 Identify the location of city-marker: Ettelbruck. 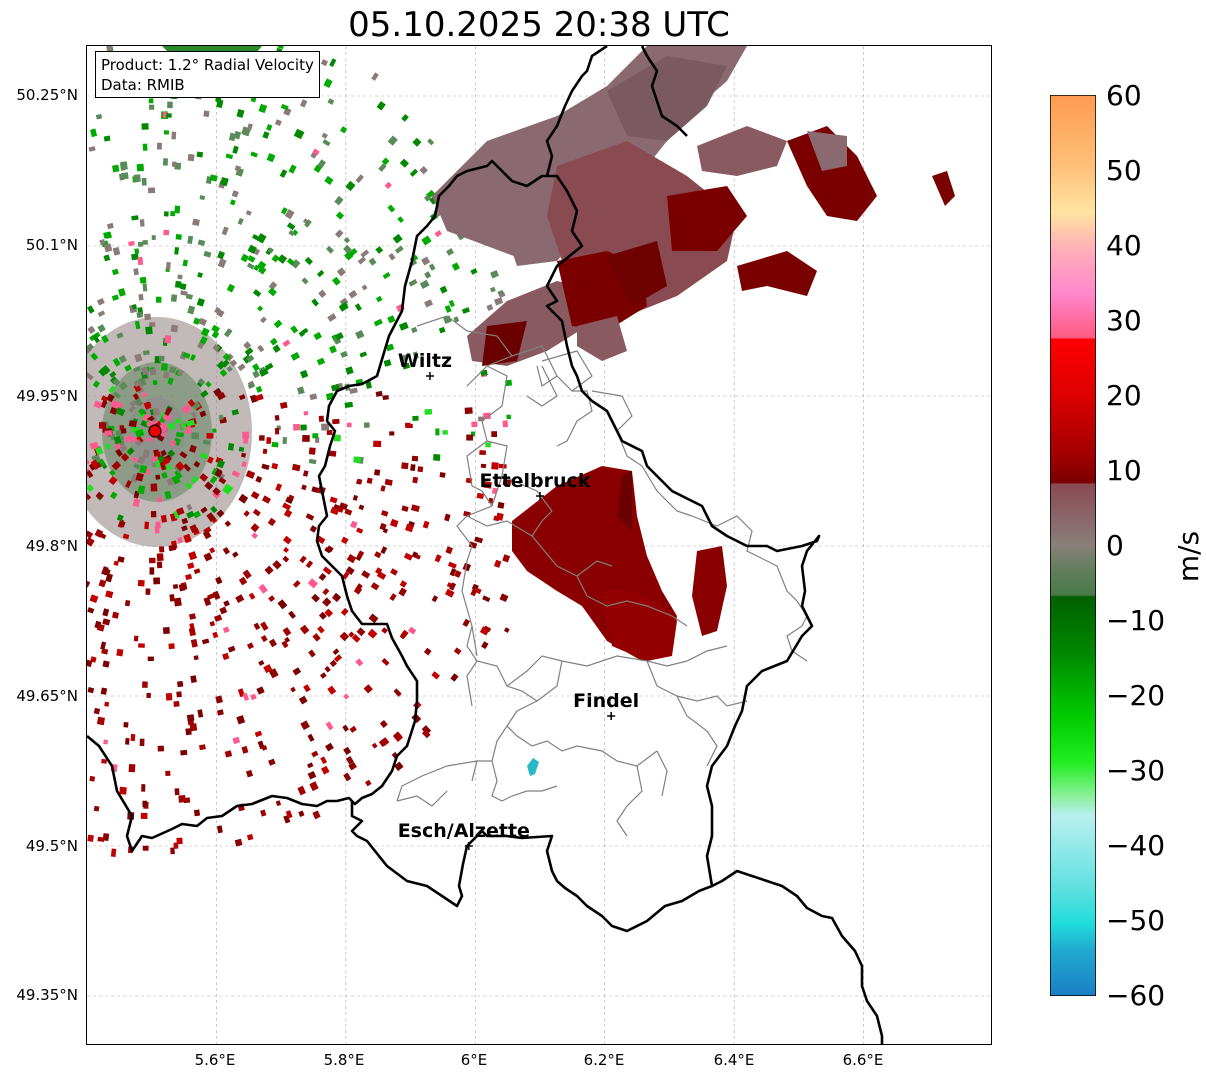
(535, 485).